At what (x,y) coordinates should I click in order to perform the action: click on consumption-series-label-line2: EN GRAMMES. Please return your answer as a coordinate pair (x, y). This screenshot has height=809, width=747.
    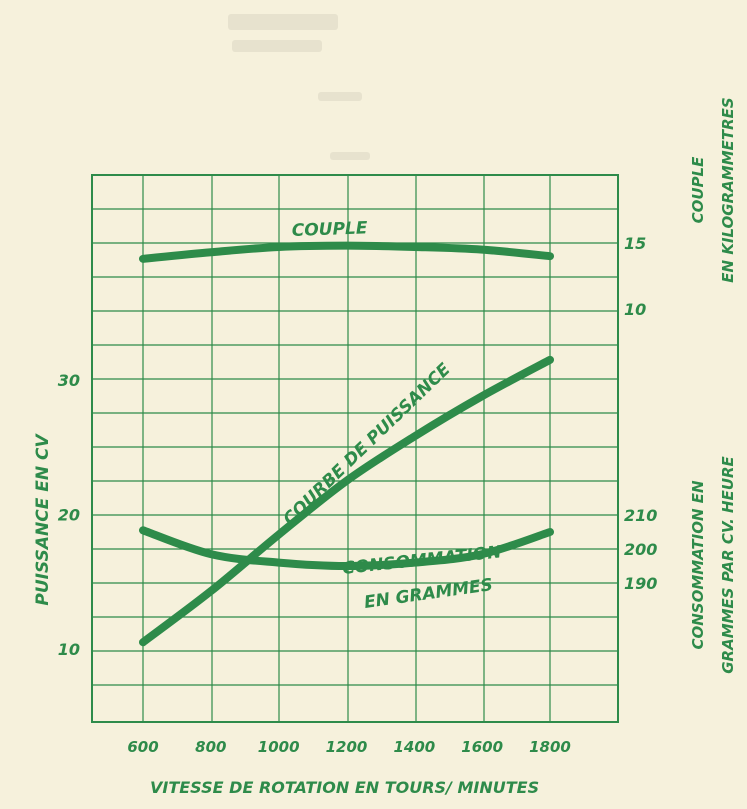
    Looking at the image, I should click on (428, 594).